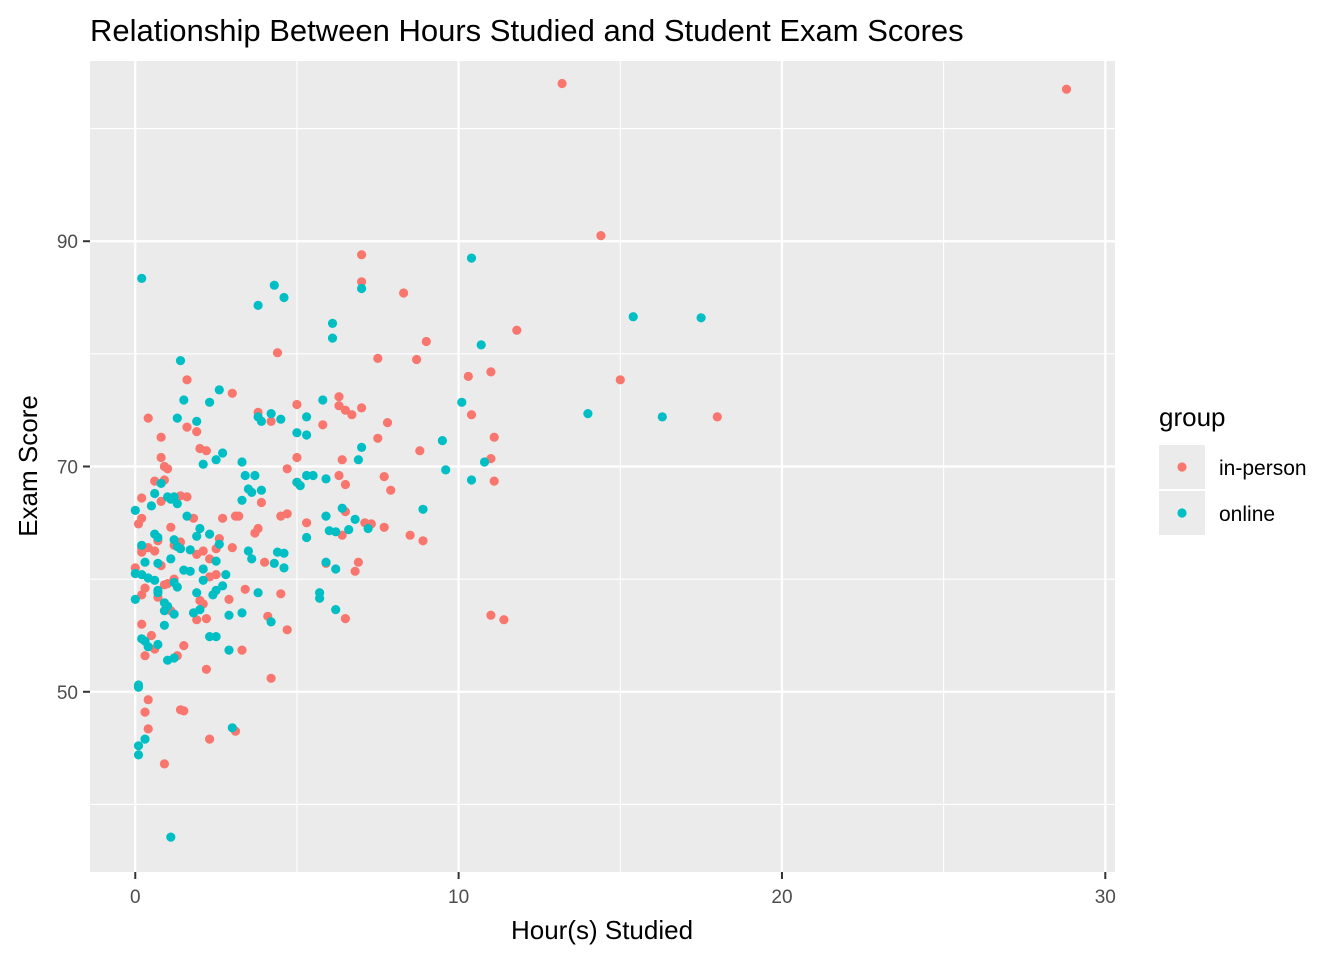  I want to click on x-axis-title: Hour(s) Studied, so click(602, 930).